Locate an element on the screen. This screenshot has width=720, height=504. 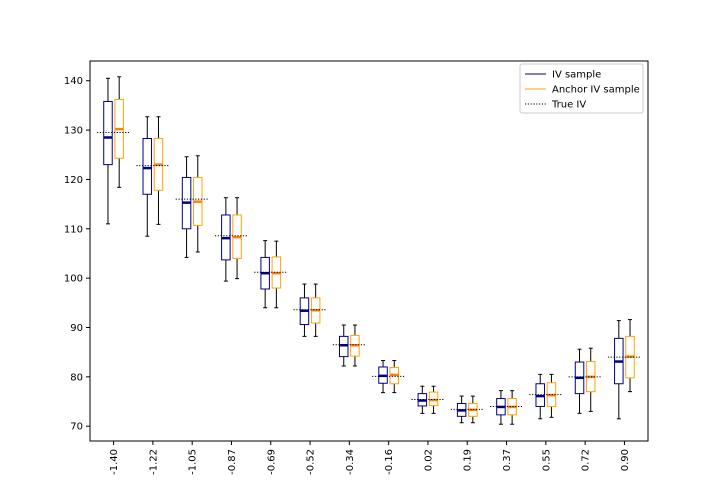
x-tick-label-0: -1.40 is located at coordinates (114, 462).